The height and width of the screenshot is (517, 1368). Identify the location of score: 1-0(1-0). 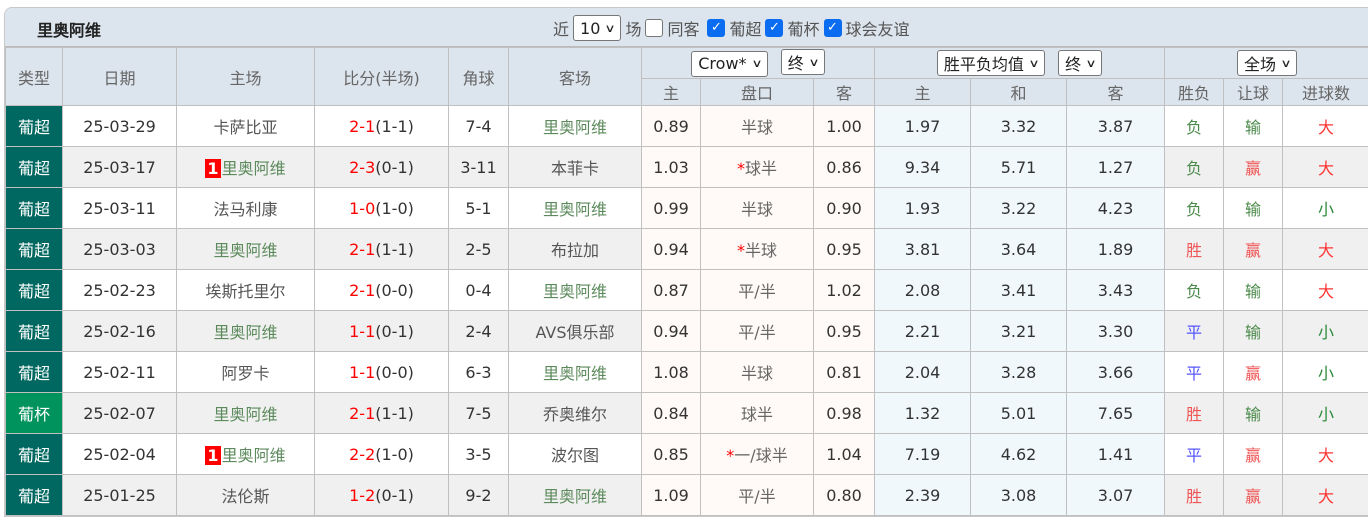
(382, 208).